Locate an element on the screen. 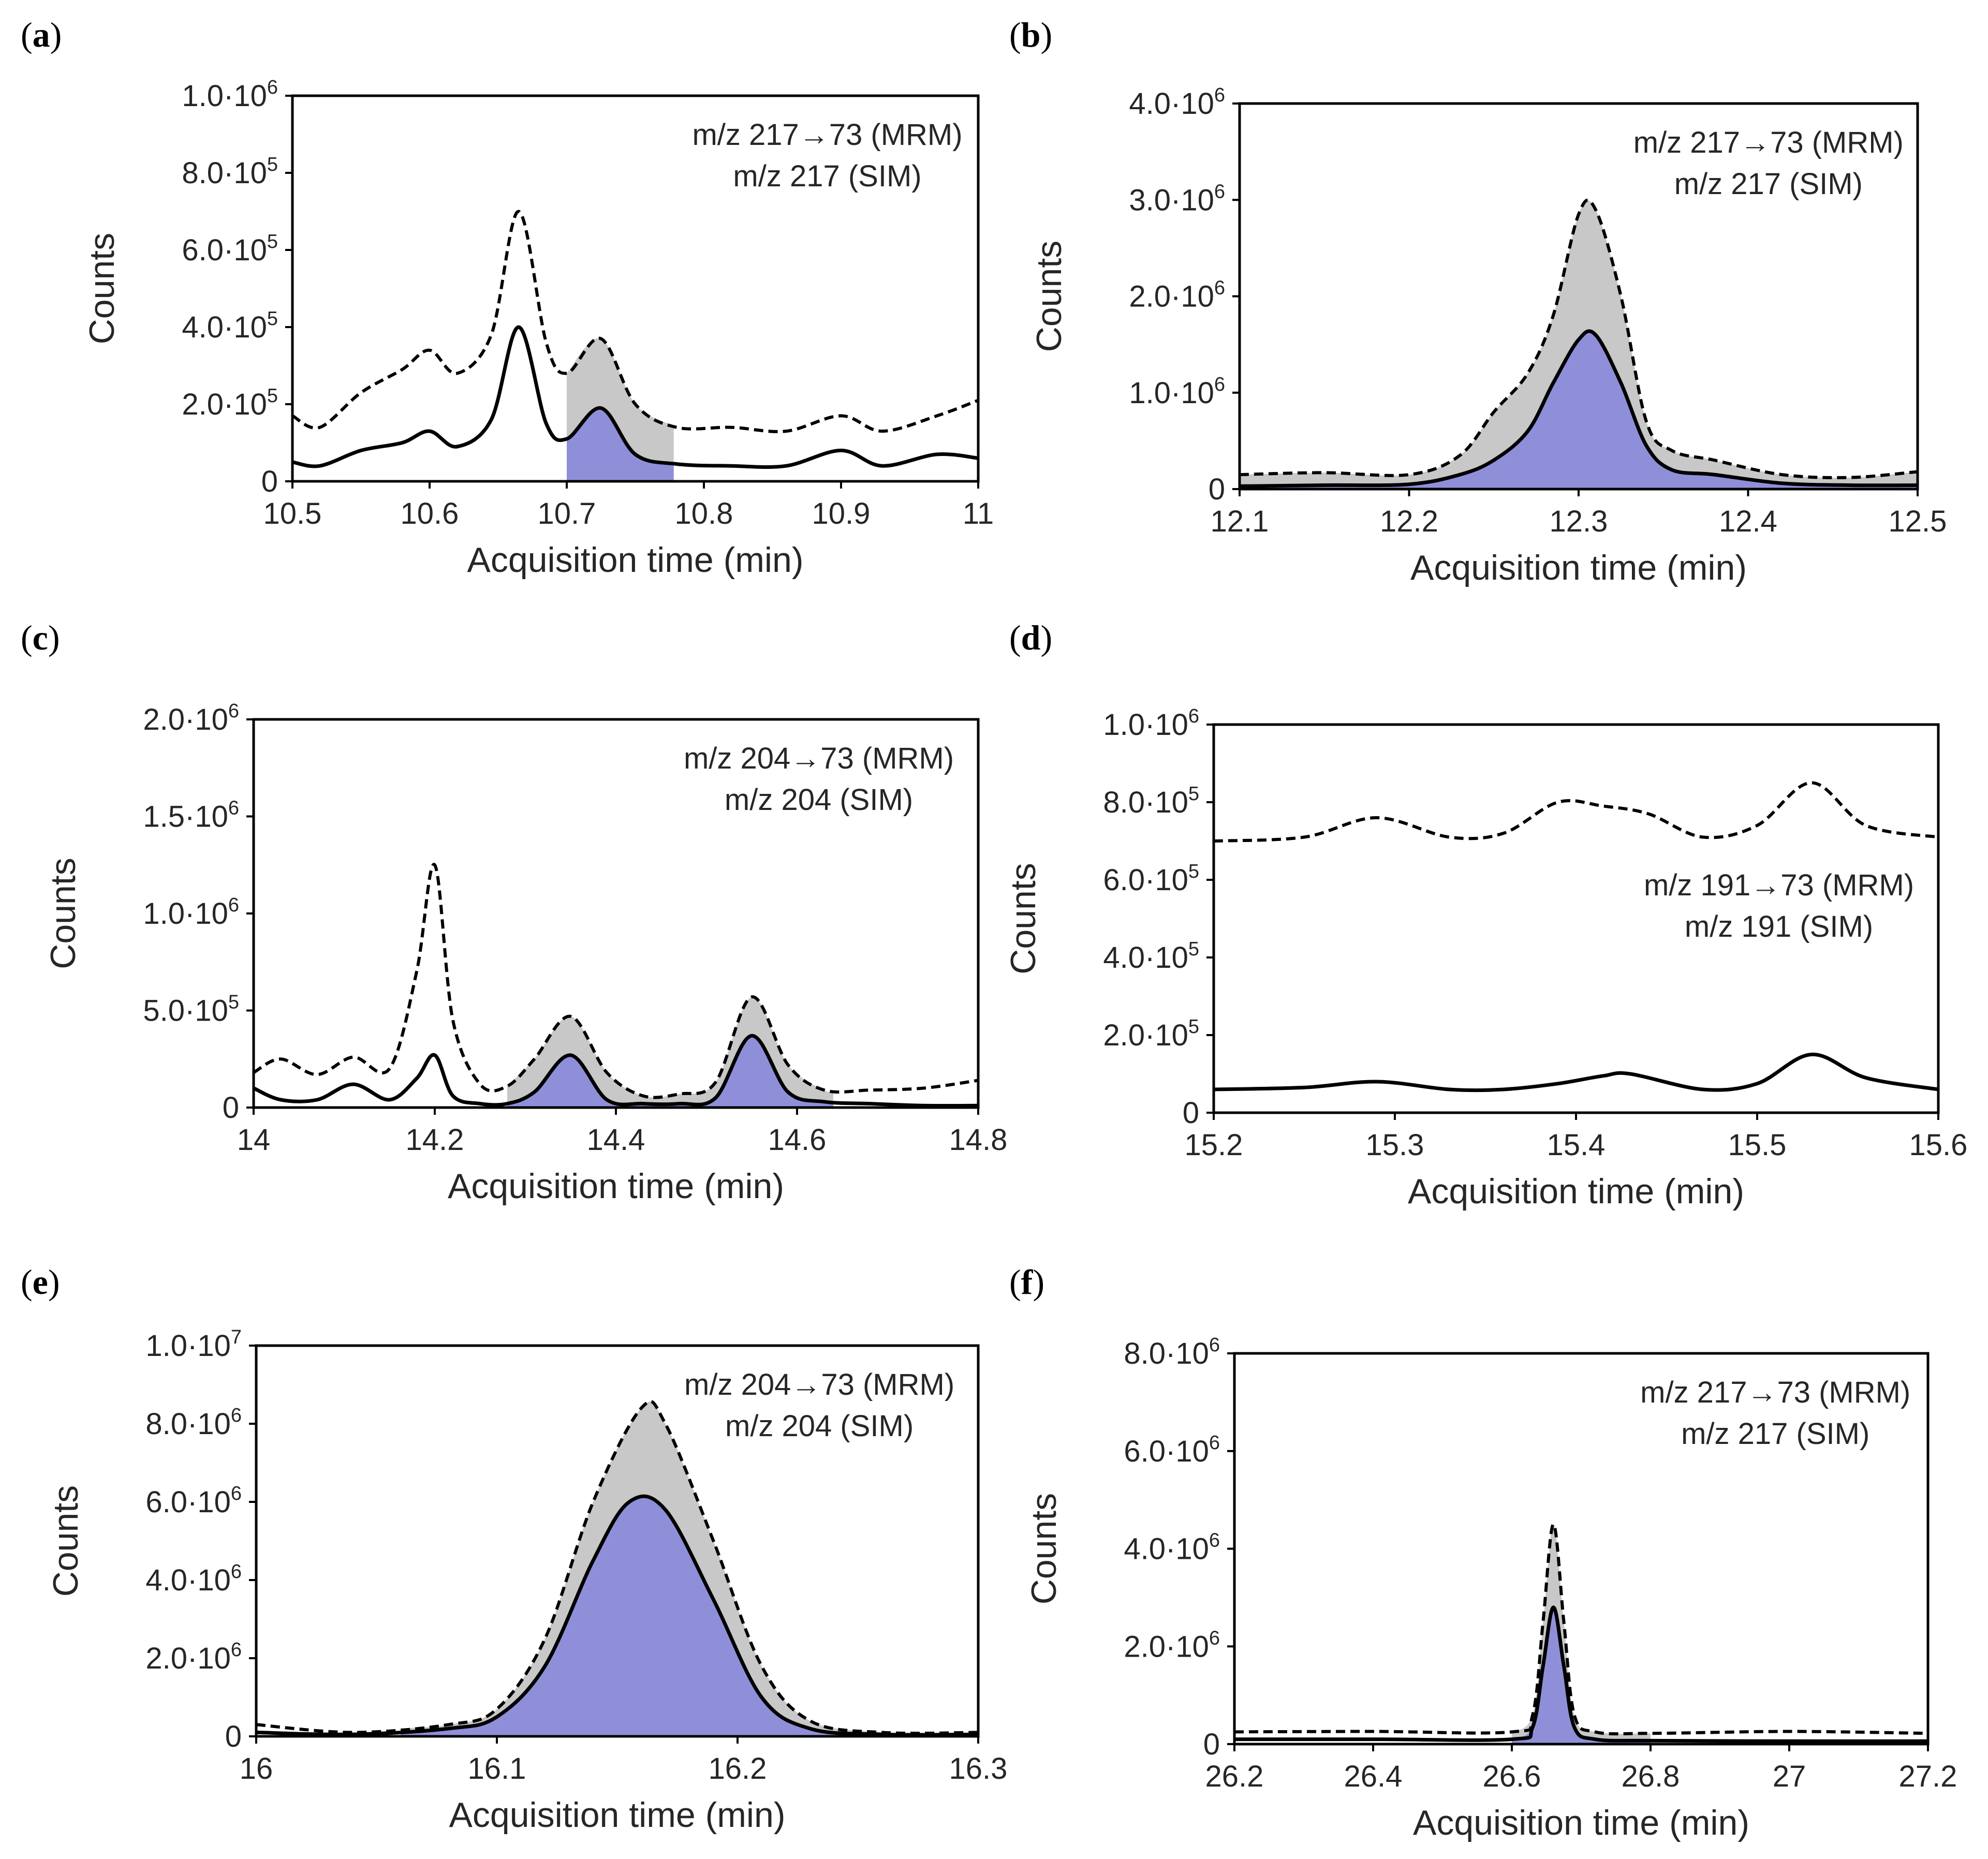 Image resolution: width=1988 pixels, height=1859 pixels. x-tick-label: 15.6 is located at coordinates (1938, 1145).